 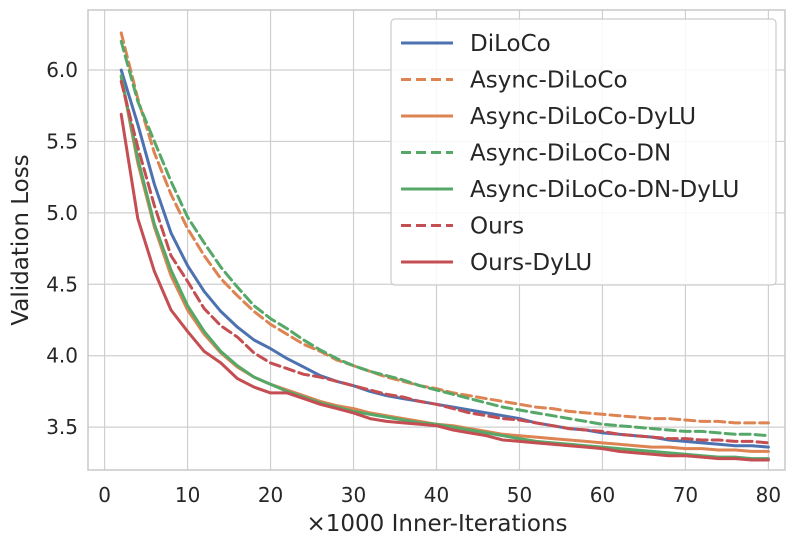 I want to click on x-tick-label: 70, so click(x=685, y=495).